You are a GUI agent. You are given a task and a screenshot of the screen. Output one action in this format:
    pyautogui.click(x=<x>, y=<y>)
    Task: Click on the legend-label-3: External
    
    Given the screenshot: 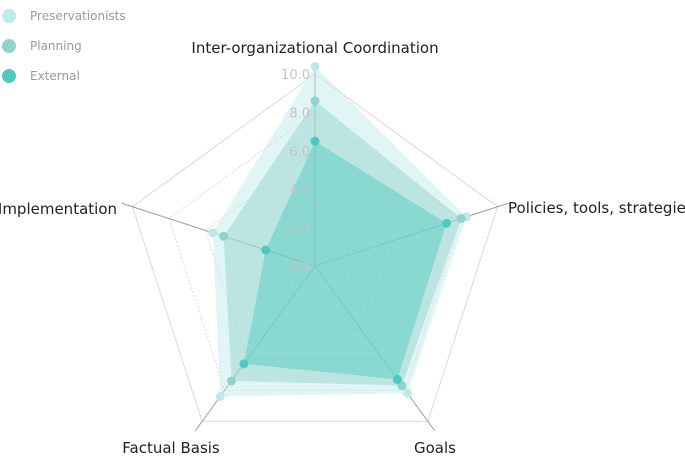 What is the action you would take?
    pyautogui.click(x=55, y=76)
    